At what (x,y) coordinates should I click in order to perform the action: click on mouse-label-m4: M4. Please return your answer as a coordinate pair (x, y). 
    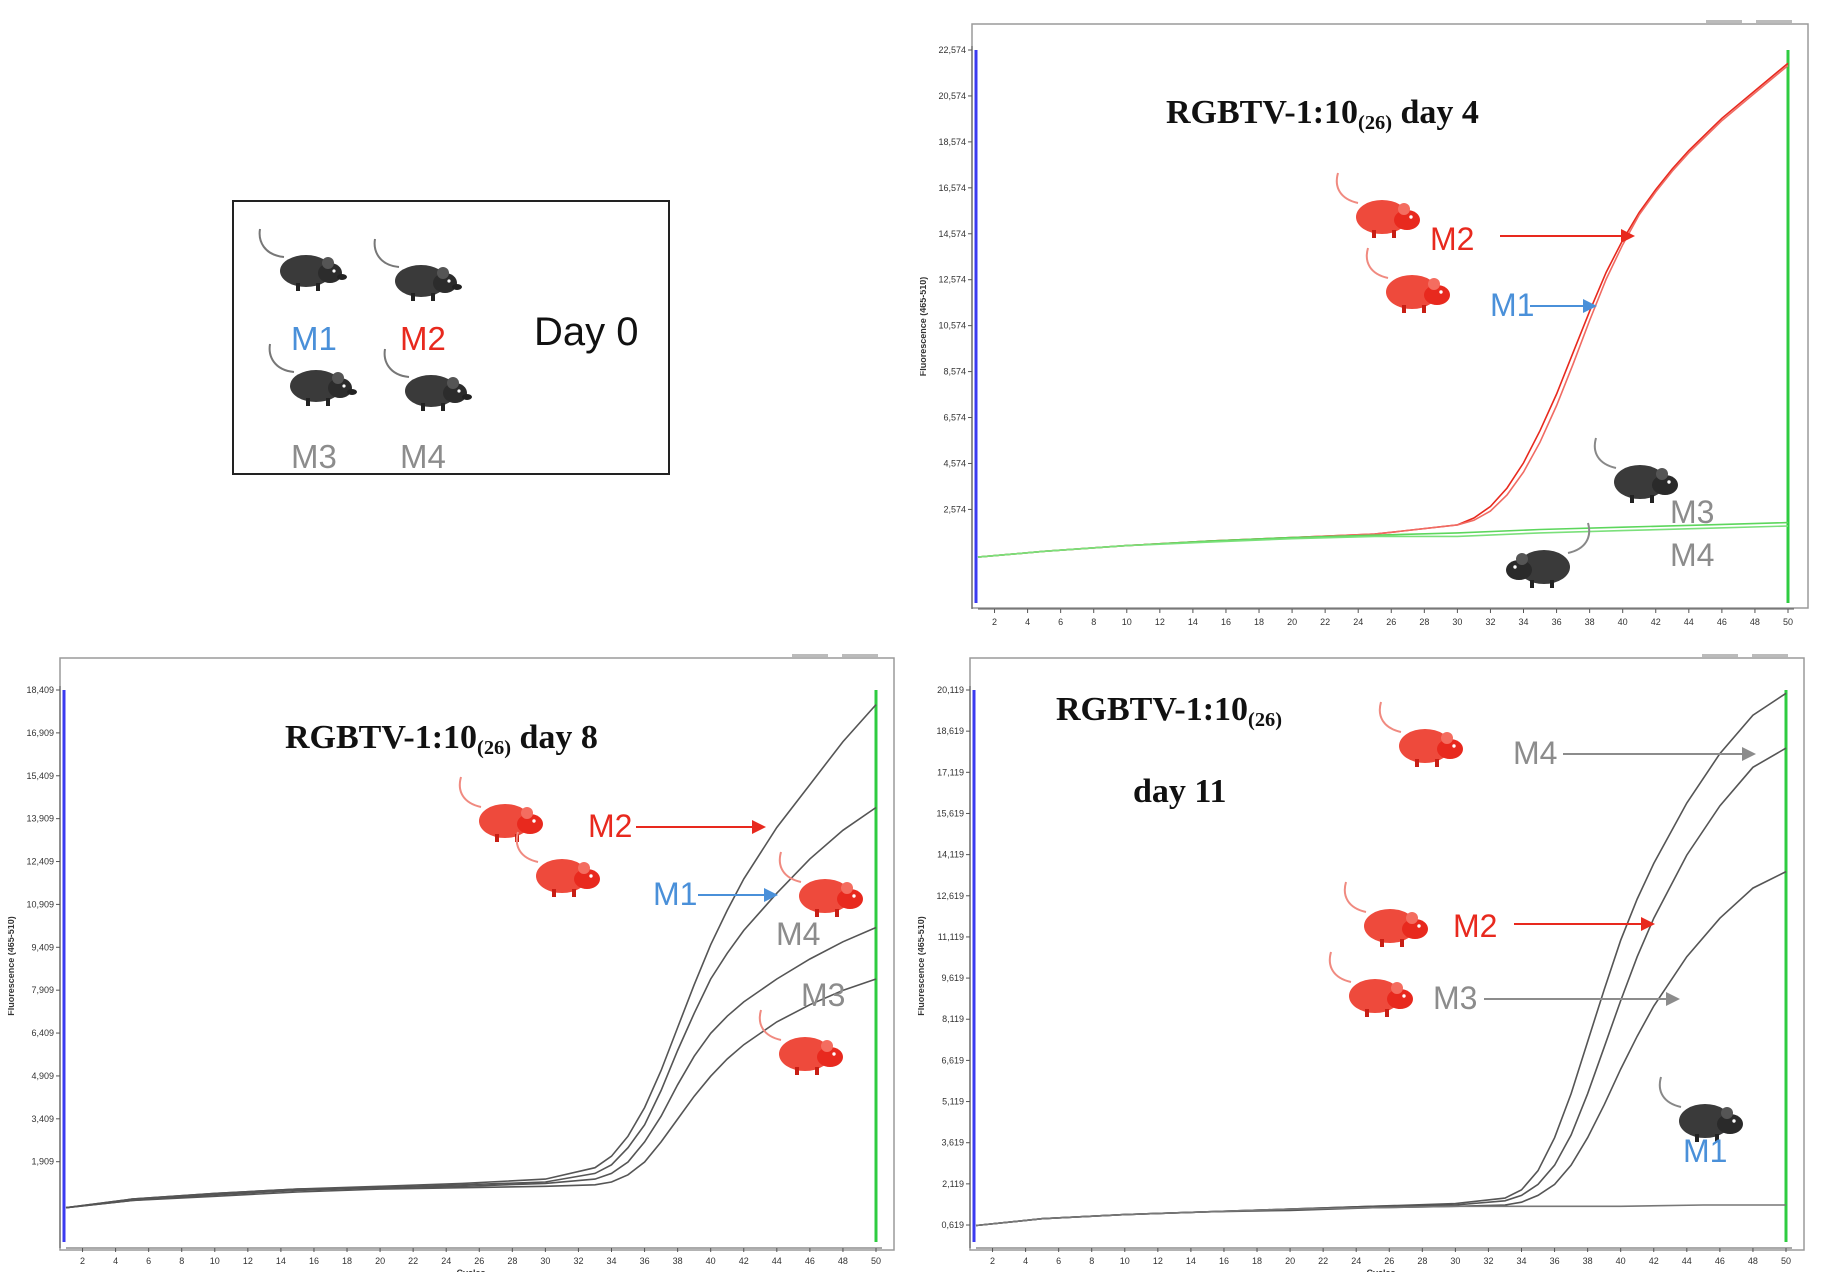
    Looking at the image, I should click on (423, 456).